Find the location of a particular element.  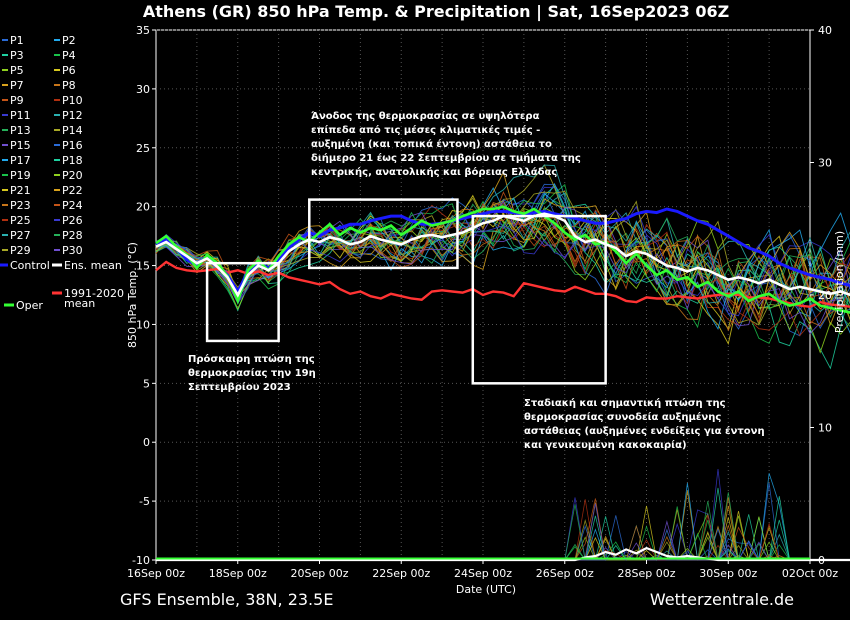

legend-label: P8 is located at coordinates (69, 85).